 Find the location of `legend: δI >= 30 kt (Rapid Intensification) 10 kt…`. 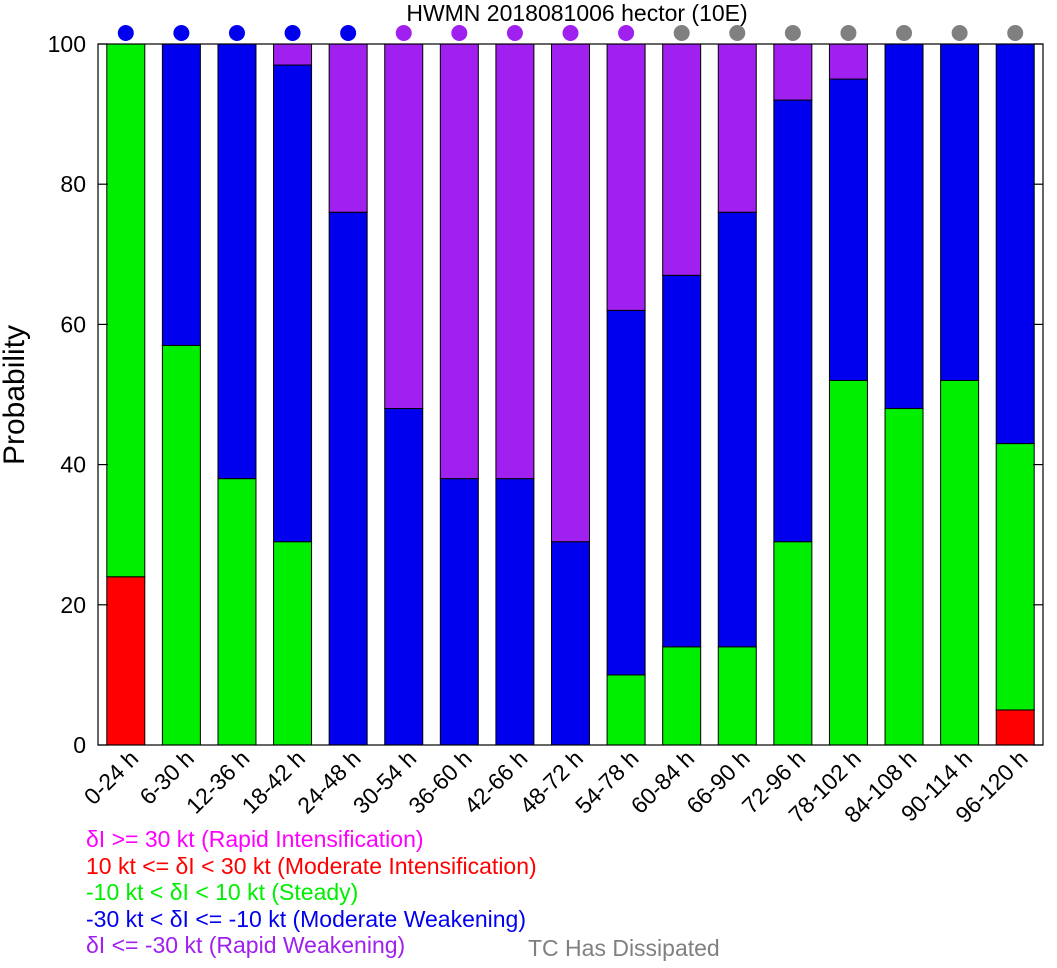

legend: δI >= 30 kt (Rapid Intensification) 10 kt… is located at coordinates (311, 892).